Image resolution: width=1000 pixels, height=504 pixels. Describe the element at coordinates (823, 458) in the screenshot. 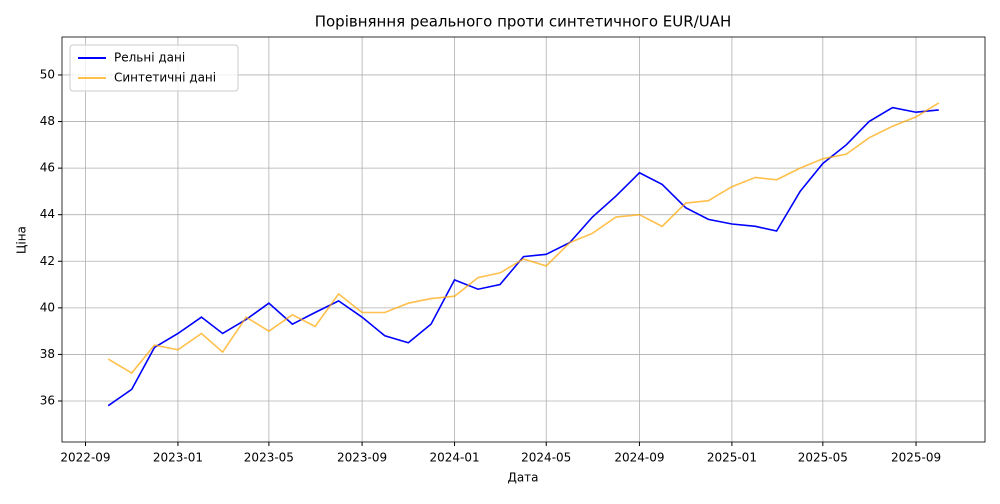

I see `x-tick-label: 2025-05` at that location.